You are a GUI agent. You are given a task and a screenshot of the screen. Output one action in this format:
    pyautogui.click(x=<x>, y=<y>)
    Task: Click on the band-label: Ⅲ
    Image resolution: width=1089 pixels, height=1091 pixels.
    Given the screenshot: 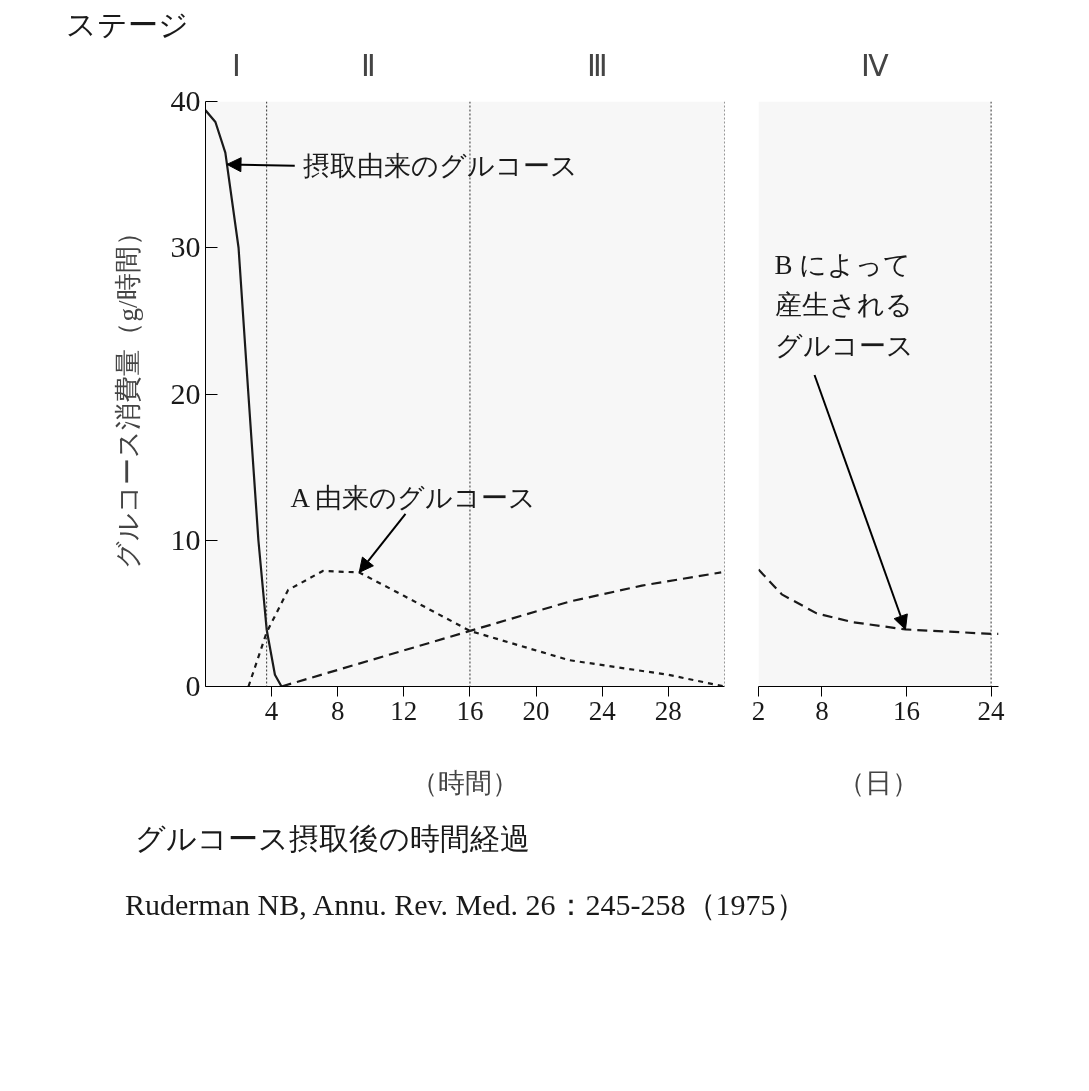 What is the action you would take?
    pyautogui.click(x=597, y=65)
    